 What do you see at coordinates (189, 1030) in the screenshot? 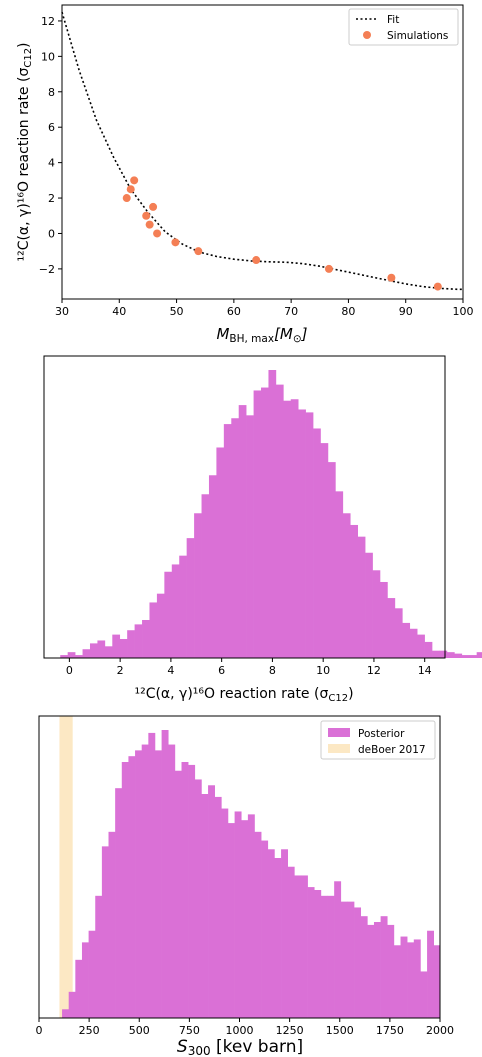
I see `x-tick-label: 750` at bounding box center [189, 1030].